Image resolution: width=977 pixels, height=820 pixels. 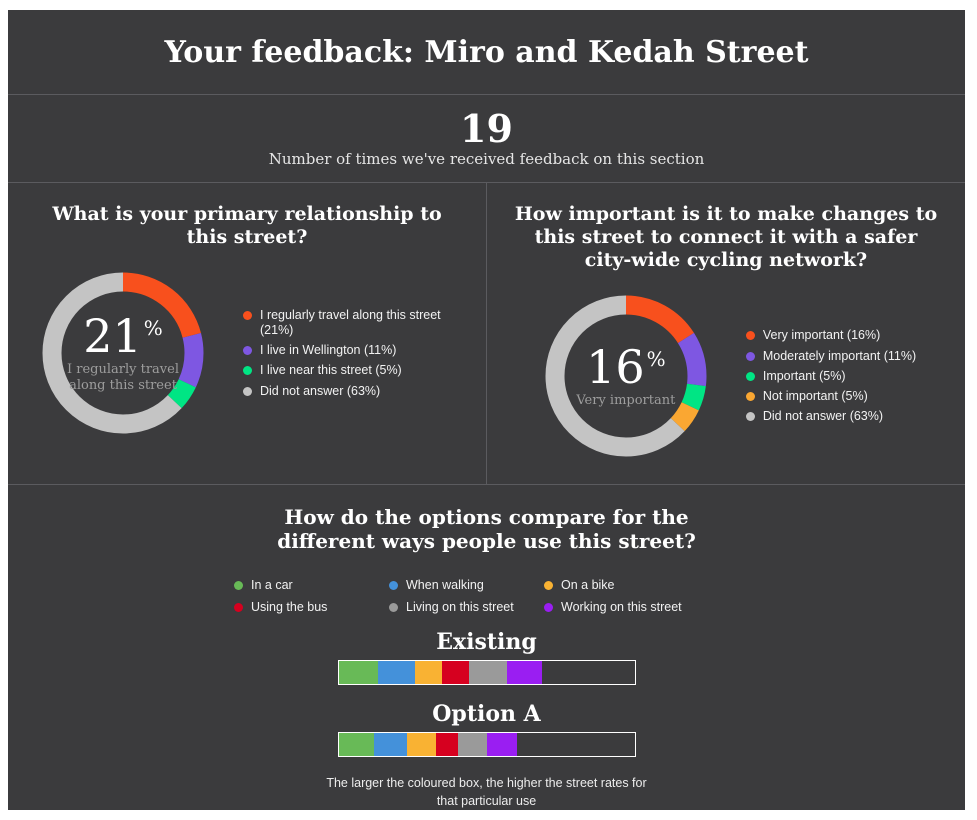 I want to click on page-title: Your feedback: Miro and Kedah Street, so click(x=486, y=52).